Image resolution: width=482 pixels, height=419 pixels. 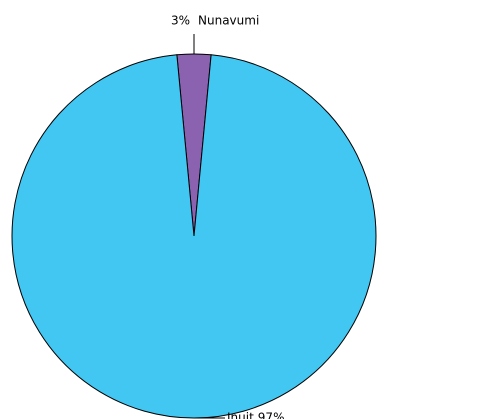 What do you see at coordinates (180, 21) in the screenshot?
I see `value-label: 3%` at bounding box center [180, 21].